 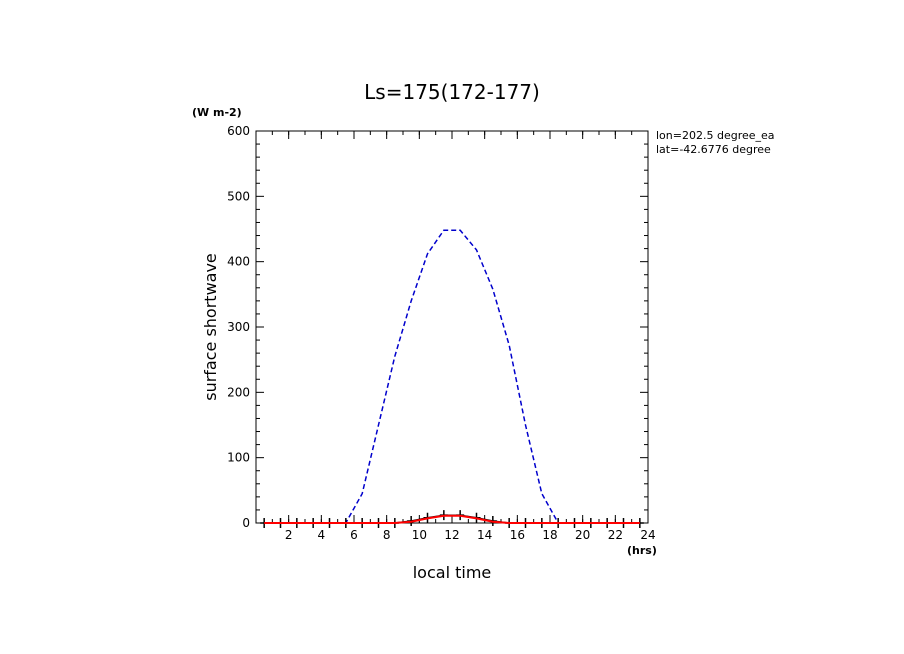 I want to click on x-tick-label: 18, so click(x=549, y=535).